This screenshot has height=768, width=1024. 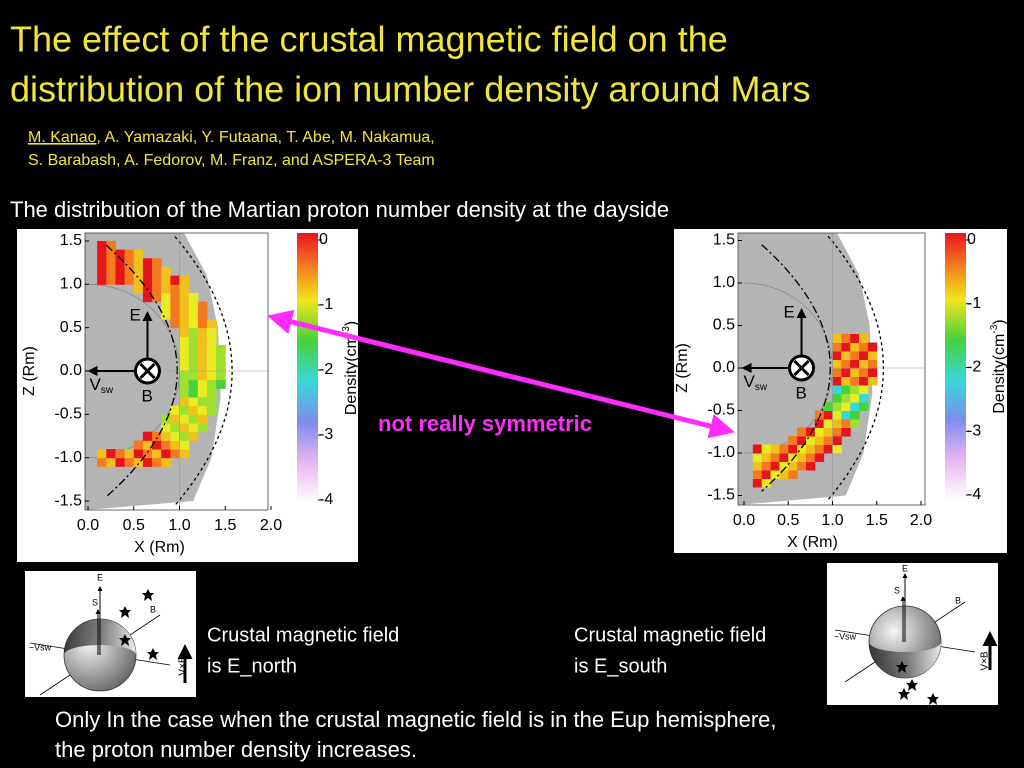 What do you see at coordinates (832, 520) in the screenshot?
I see `x-tick-label: 1.0` at bounding box center [832, 520].